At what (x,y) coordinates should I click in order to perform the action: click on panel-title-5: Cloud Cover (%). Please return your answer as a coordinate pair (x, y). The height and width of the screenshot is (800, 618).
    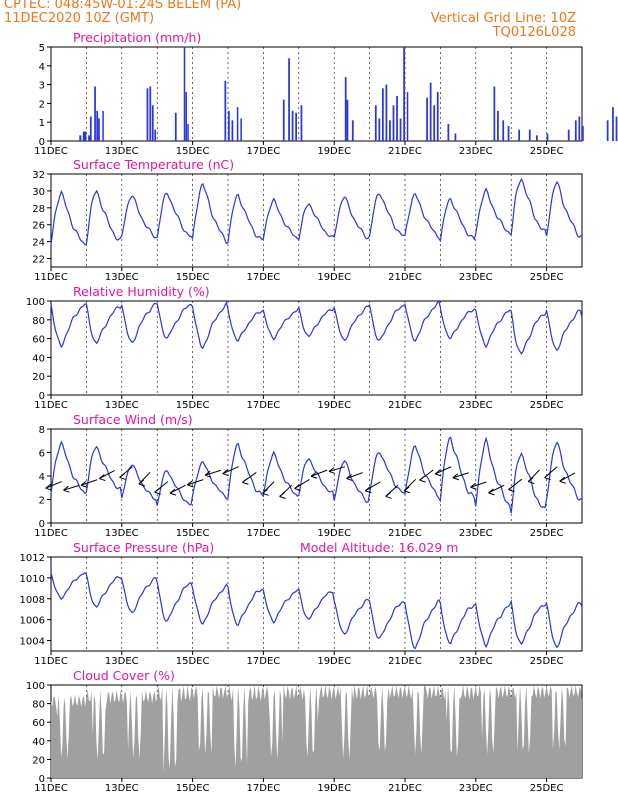
    Looking at the image, I should click on (124, 675).